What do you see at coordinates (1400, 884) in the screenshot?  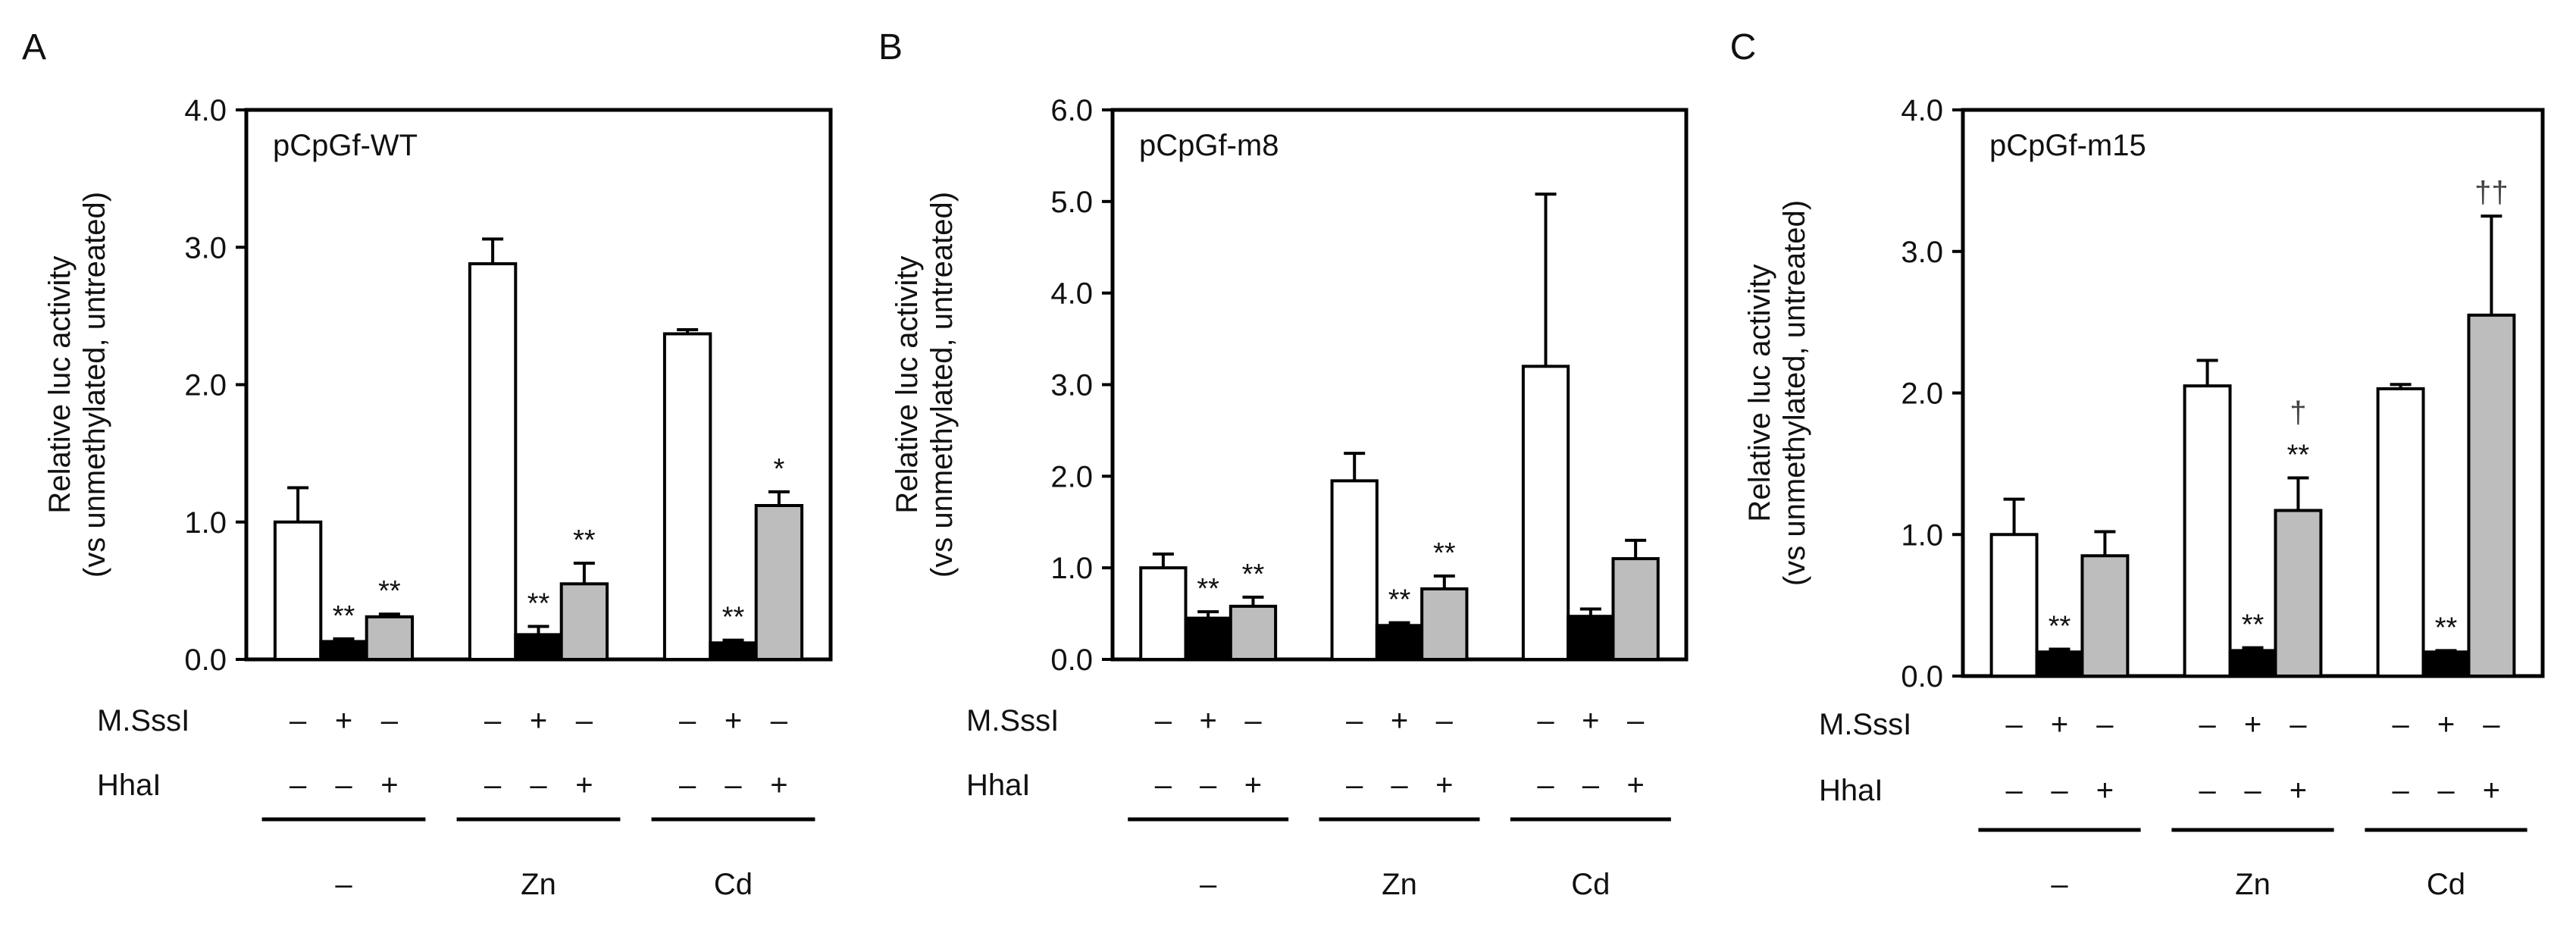 I see `group-label: Zn` at bounding box center [1400, 884].